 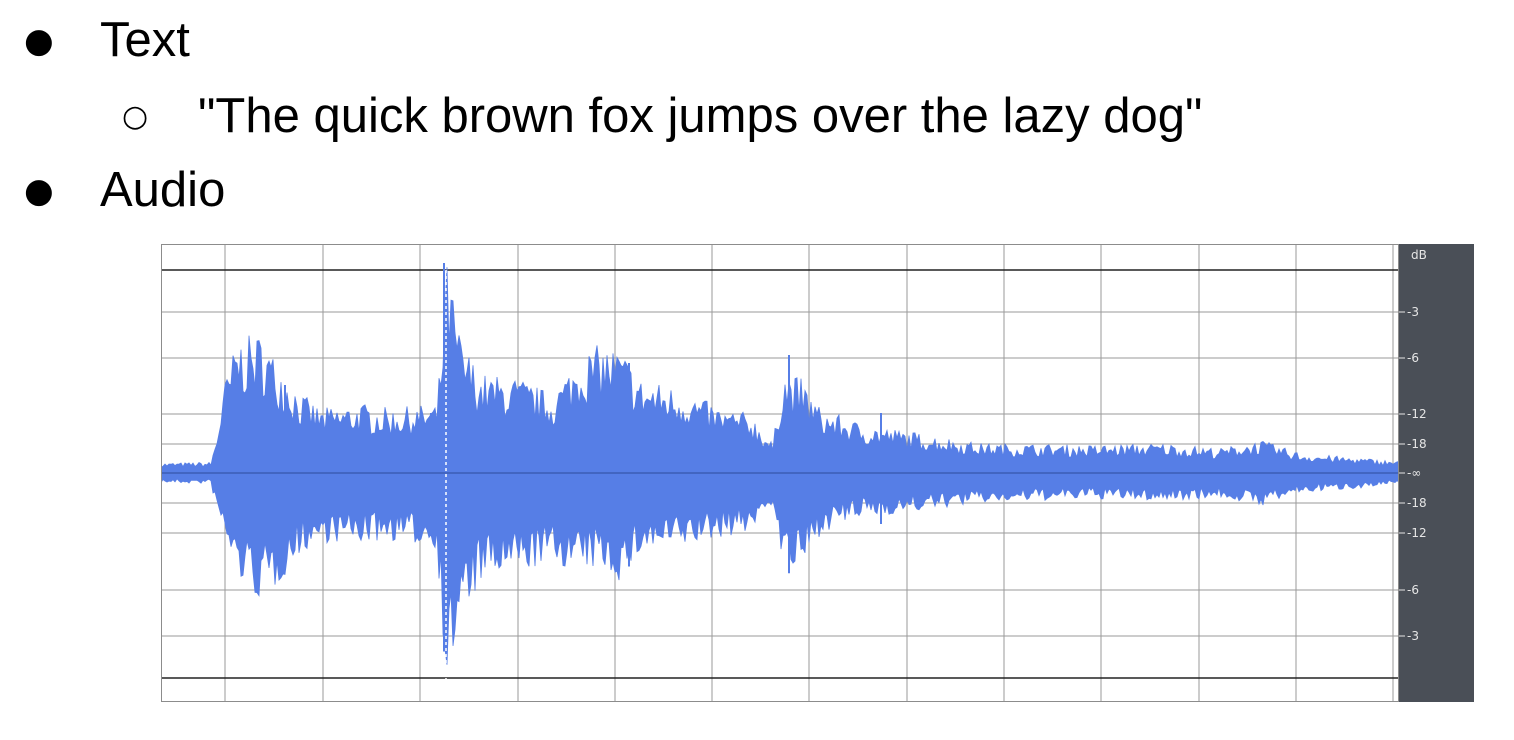 I want to click on db-ruler, so click(x=1436, y=473).